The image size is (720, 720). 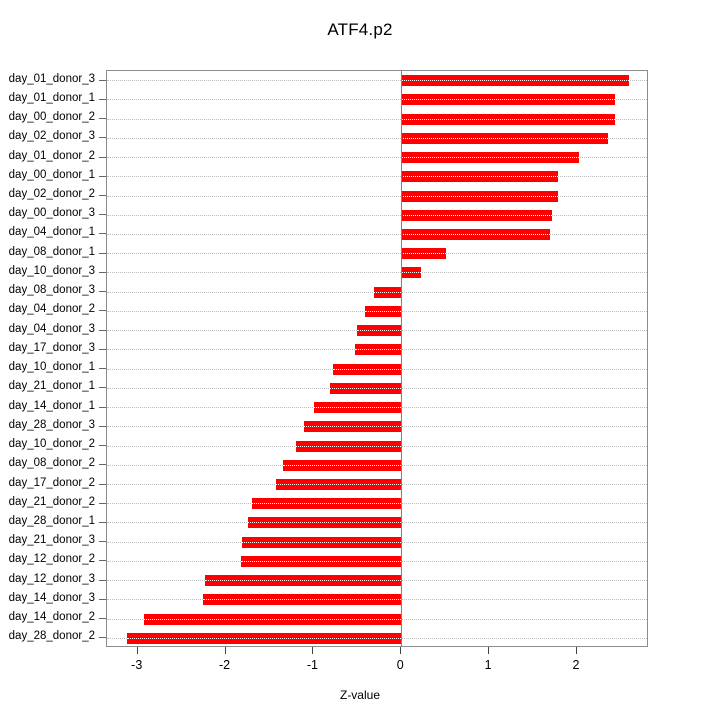 I want to click on y-axis-label: day_17_donor_3, so click(x=51, y=347).